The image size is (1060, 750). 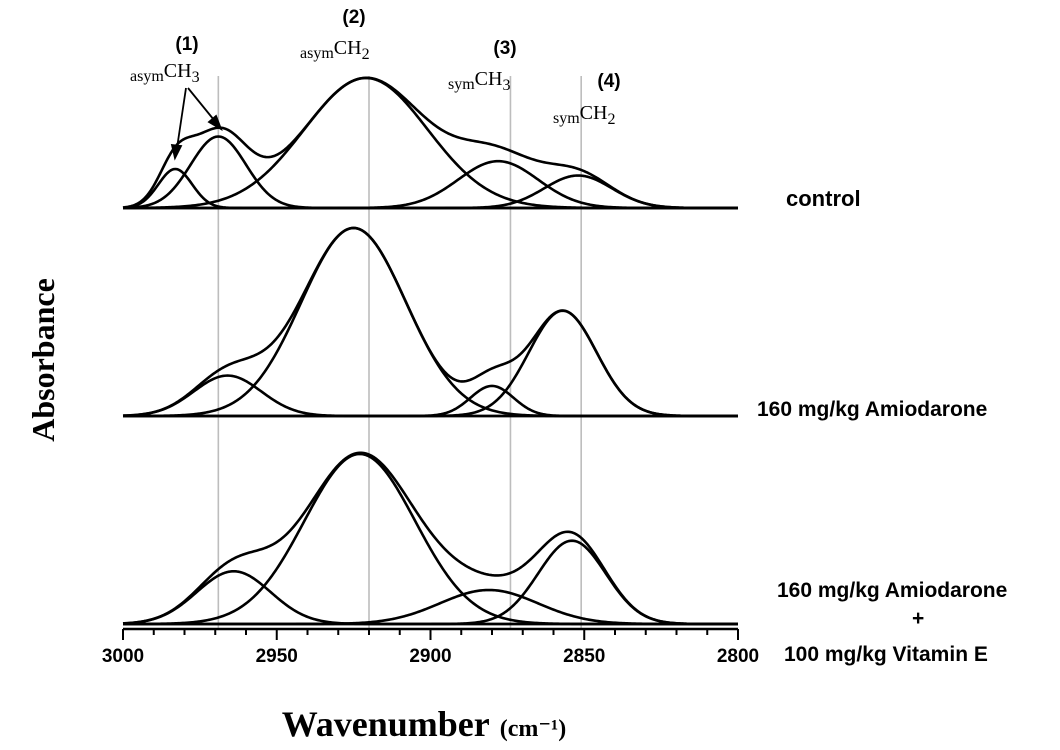 I want to click on panel-label-amiodarone: 160 mg/kg Amiodarone, so click(x=872, y=409).